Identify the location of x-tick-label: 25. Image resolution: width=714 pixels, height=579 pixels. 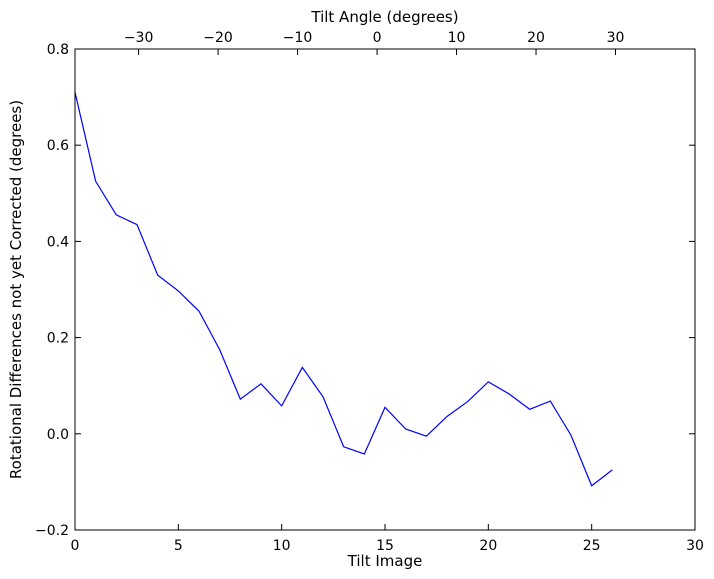
(592, 546).